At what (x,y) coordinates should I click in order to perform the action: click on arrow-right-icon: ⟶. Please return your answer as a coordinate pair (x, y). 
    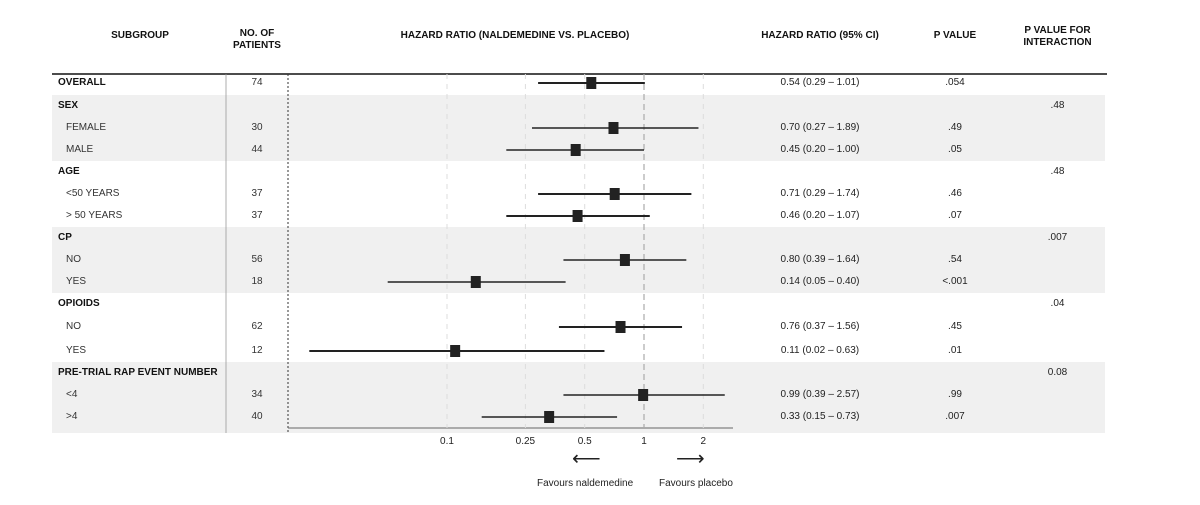
    Looking at the image, I should click on (690, 459).